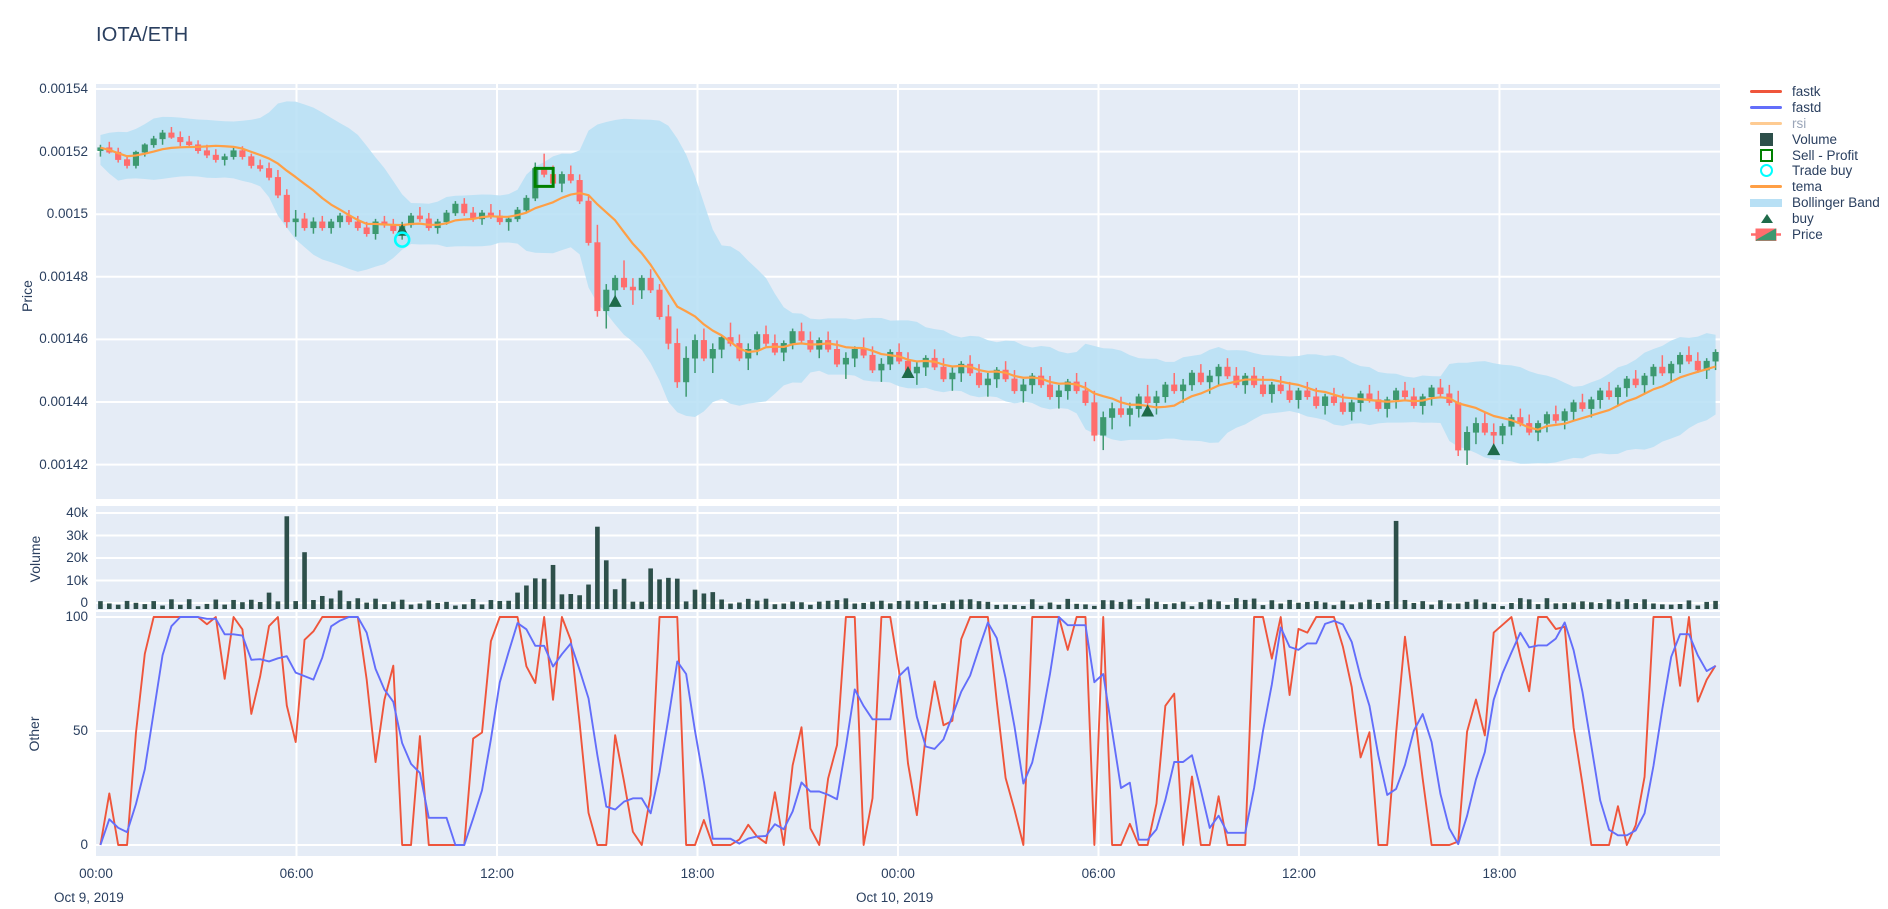 The height and width of the screenshot is (909, 1888). Describe the element at coordinates (1766, 187) in the screenshot. I see `line-swatch-icon` at that location.